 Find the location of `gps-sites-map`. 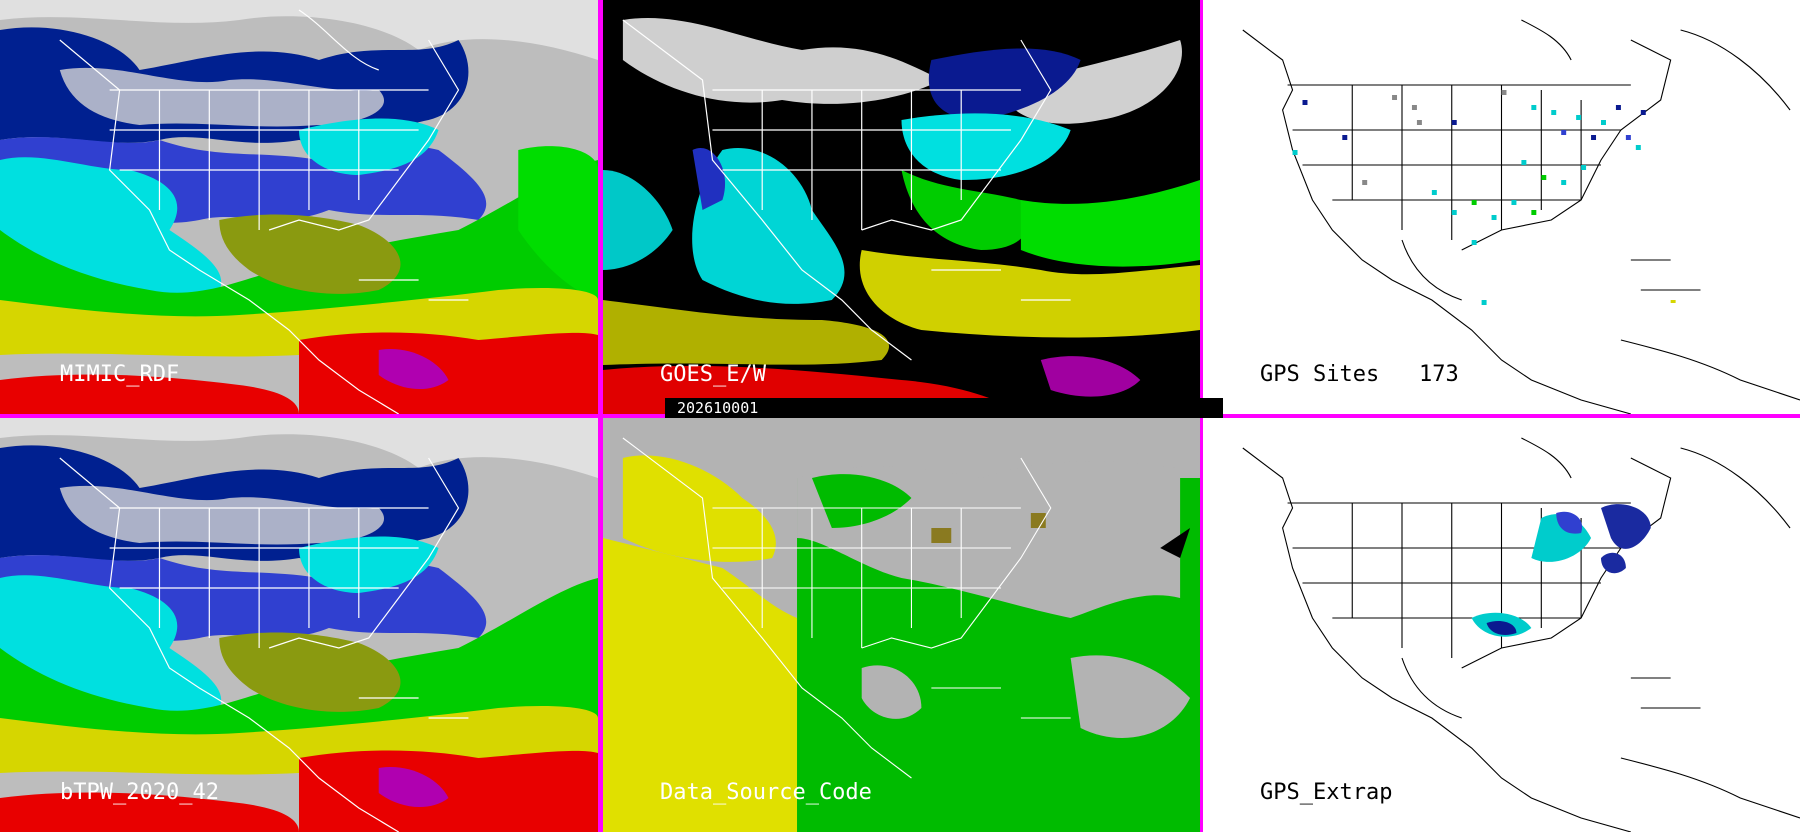

gps-sites-map is located at coordinates (1521, 216).